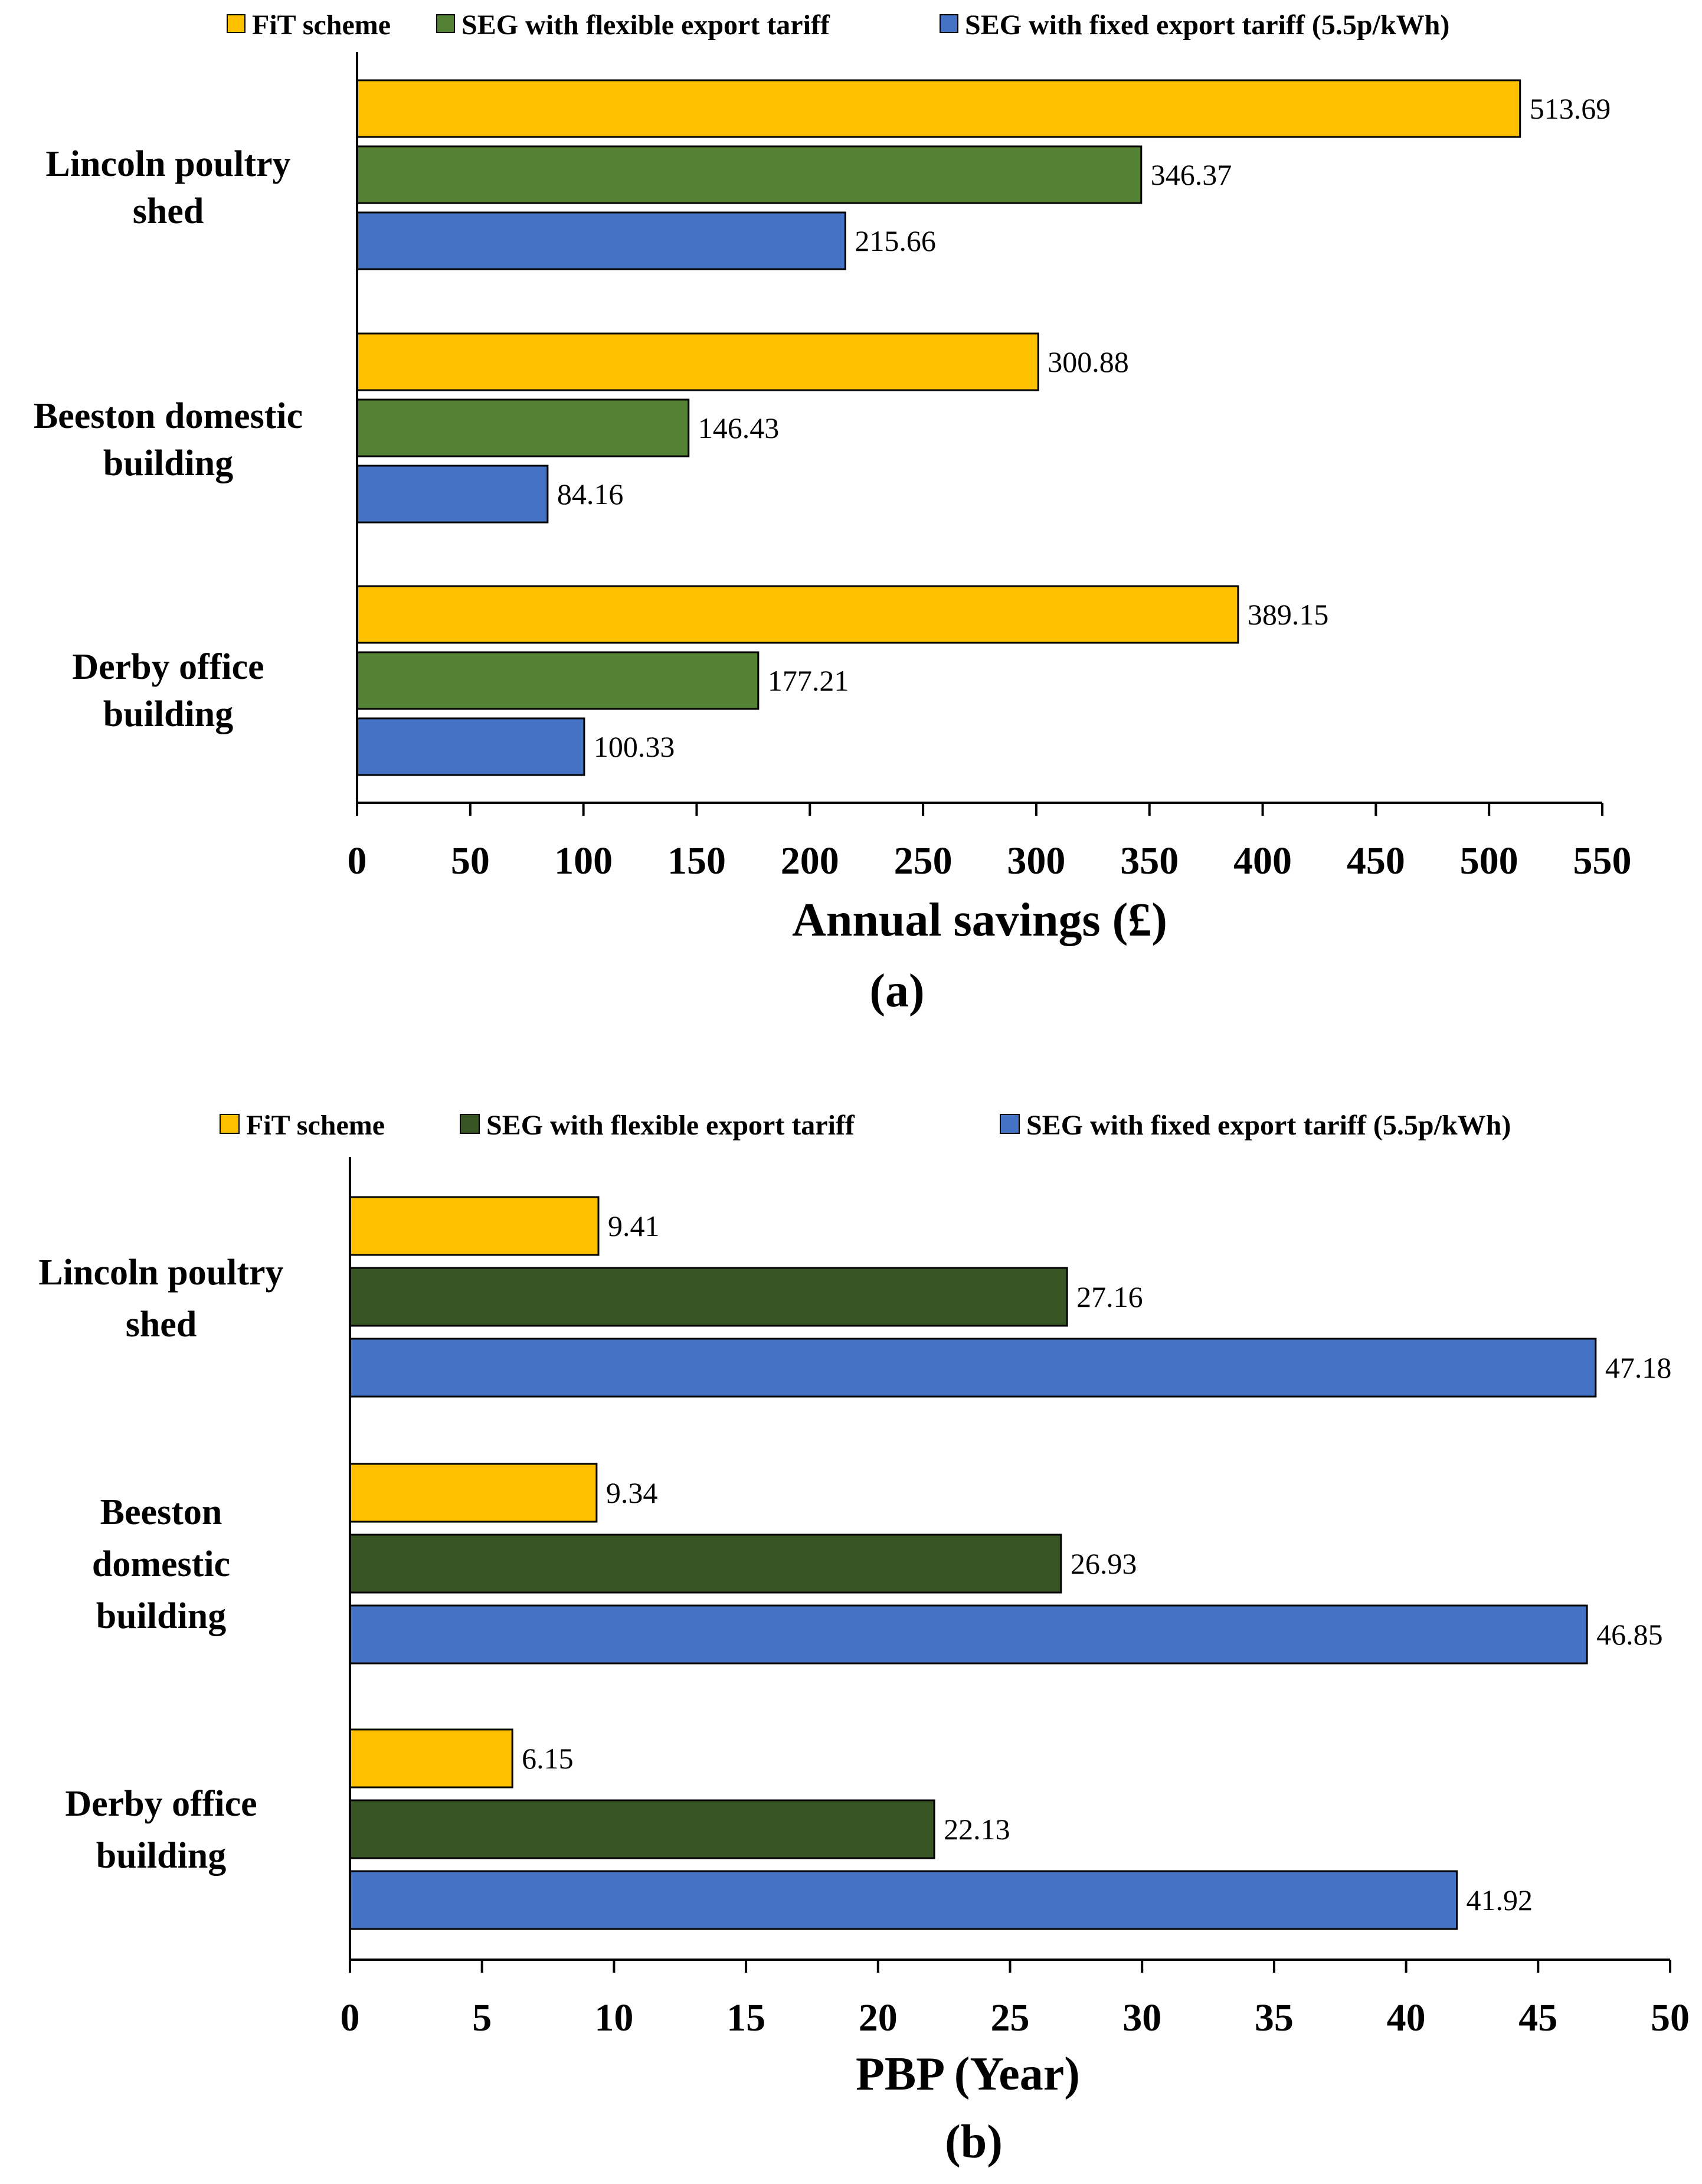  Describe the element at coordinates (896, 991) in the screenshot. I see `panel-label: (a)` at that location.